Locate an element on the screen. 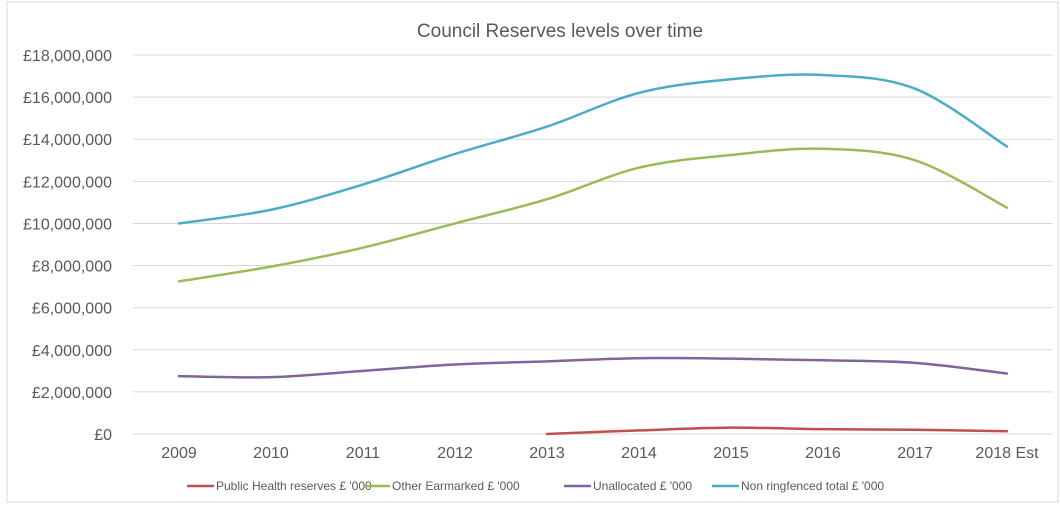 The image size is (1060, 506). x-tick-label: 2011 is located at coordinates (363, 453).